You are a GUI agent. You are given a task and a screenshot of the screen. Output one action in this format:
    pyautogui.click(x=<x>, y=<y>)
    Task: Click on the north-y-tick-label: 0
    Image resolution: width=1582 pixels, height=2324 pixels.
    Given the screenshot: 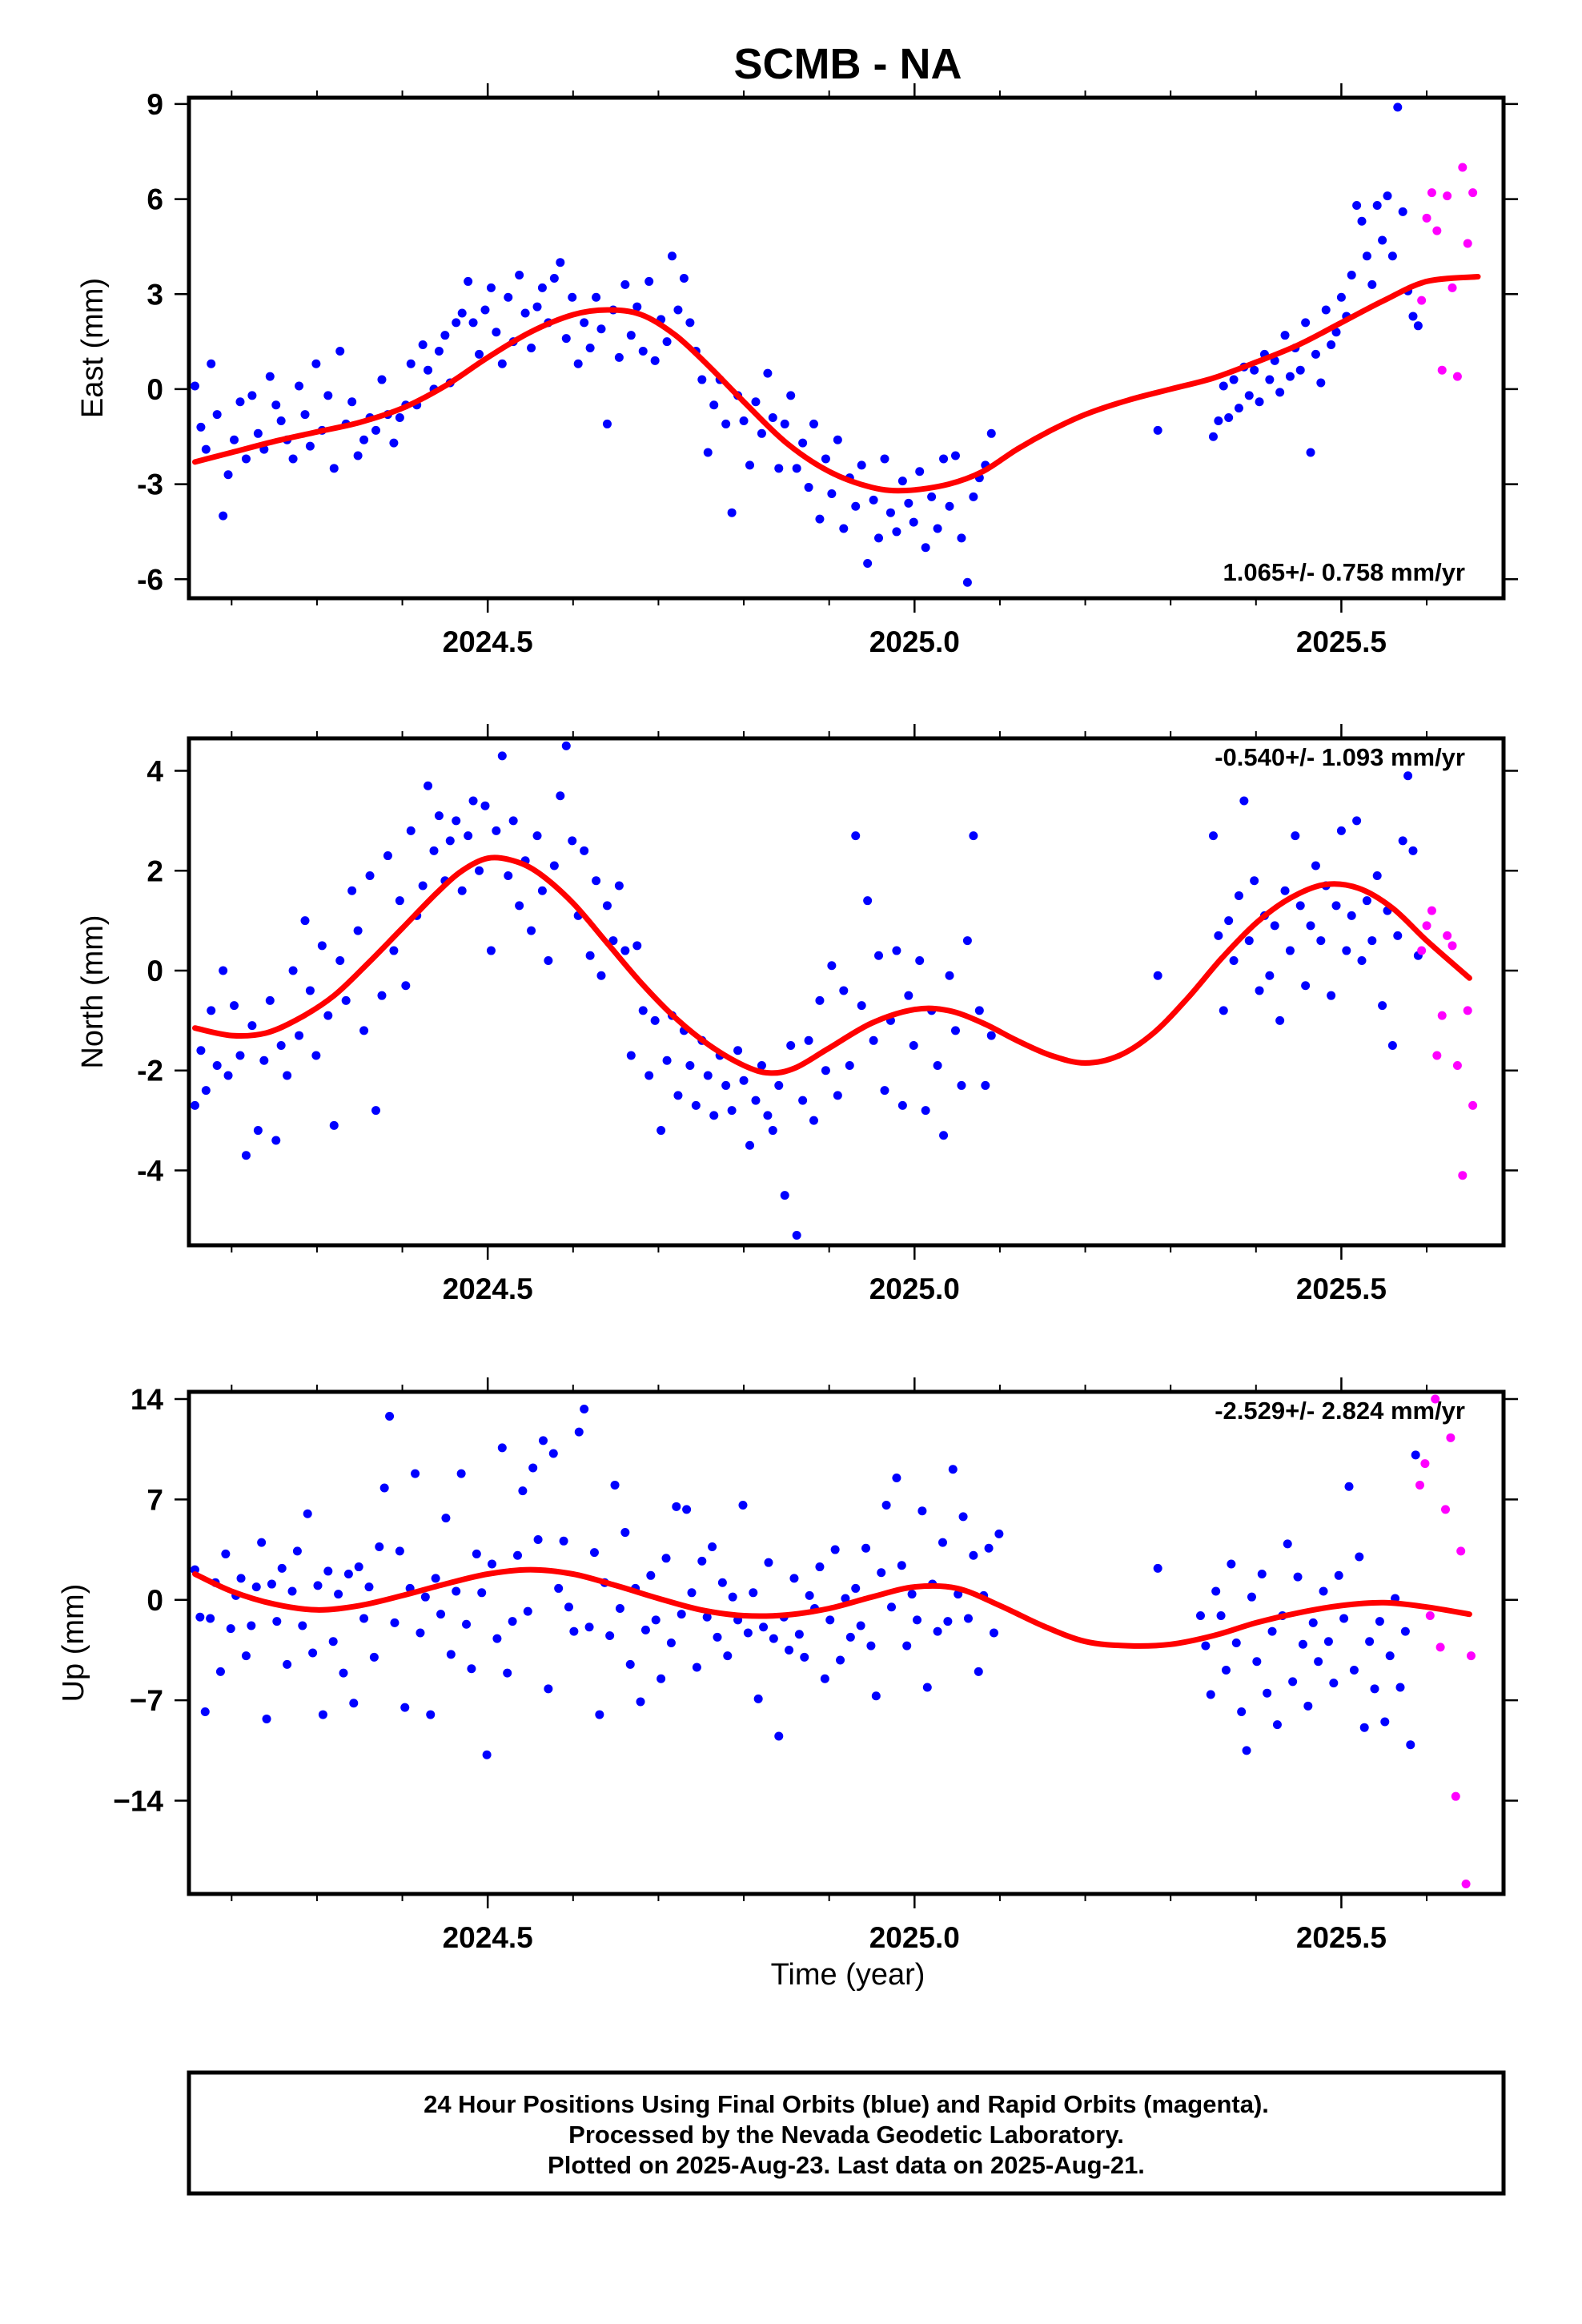 What is the action you would take?
    pyautogui.click(x=155, y=971)
    